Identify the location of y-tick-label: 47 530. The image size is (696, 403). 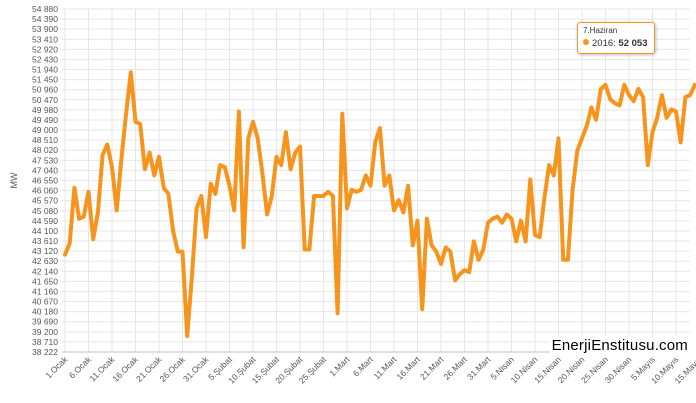
(45, 160).